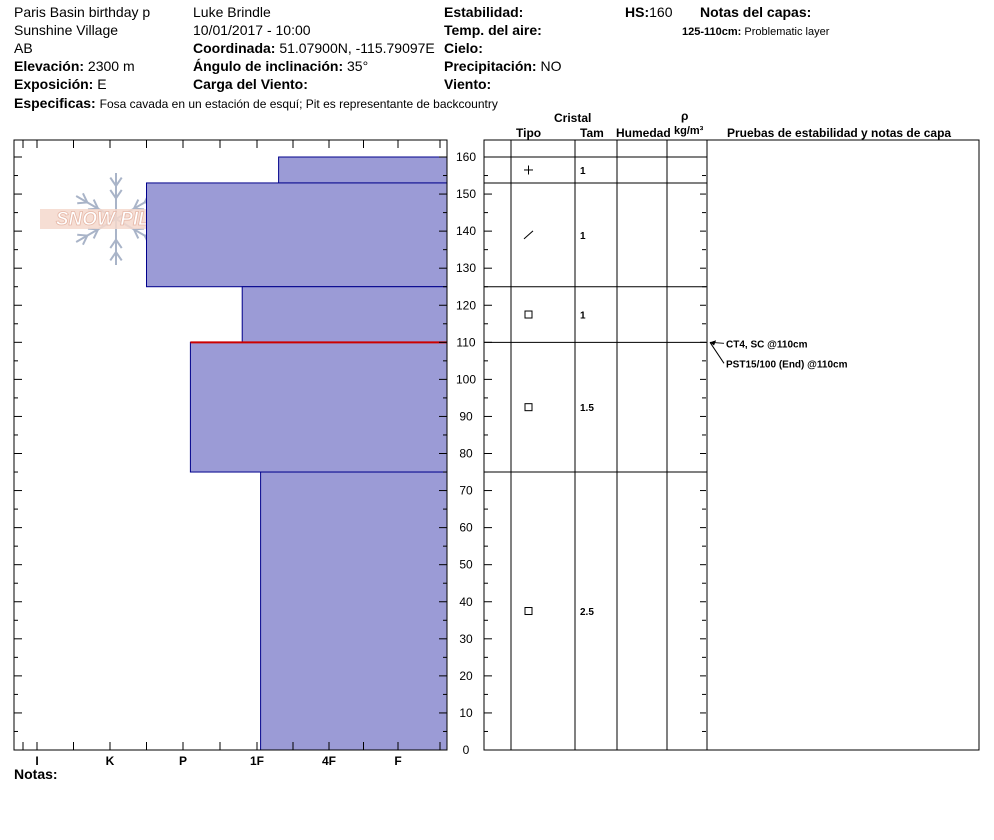 This screenshot has height=840, width=994. I want to click on test-label-0: CT4, SC @110cm, so click(767, 344).